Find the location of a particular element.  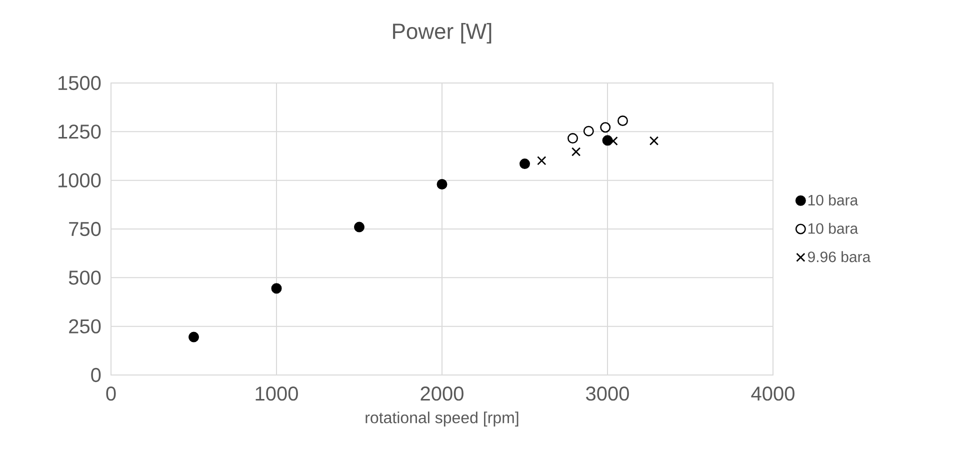

y-tick-label: 1250 is located at coordinates (79, 131).